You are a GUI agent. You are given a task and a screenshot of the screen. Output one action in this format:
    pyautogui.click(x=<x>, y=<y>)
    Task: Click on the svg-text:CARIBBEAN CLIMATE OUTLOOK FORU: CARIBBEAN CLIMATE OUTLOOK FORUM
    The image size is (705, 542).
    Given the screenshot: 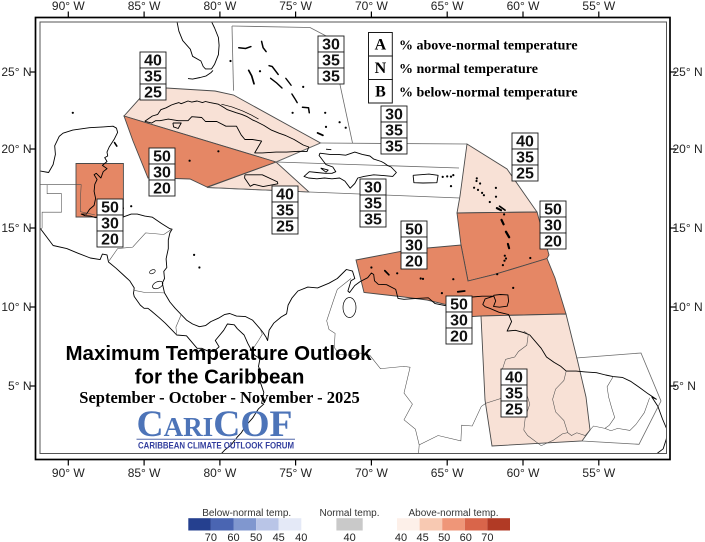 What is the action you would take?
    pyautogui.click(x=216, y=446)
    